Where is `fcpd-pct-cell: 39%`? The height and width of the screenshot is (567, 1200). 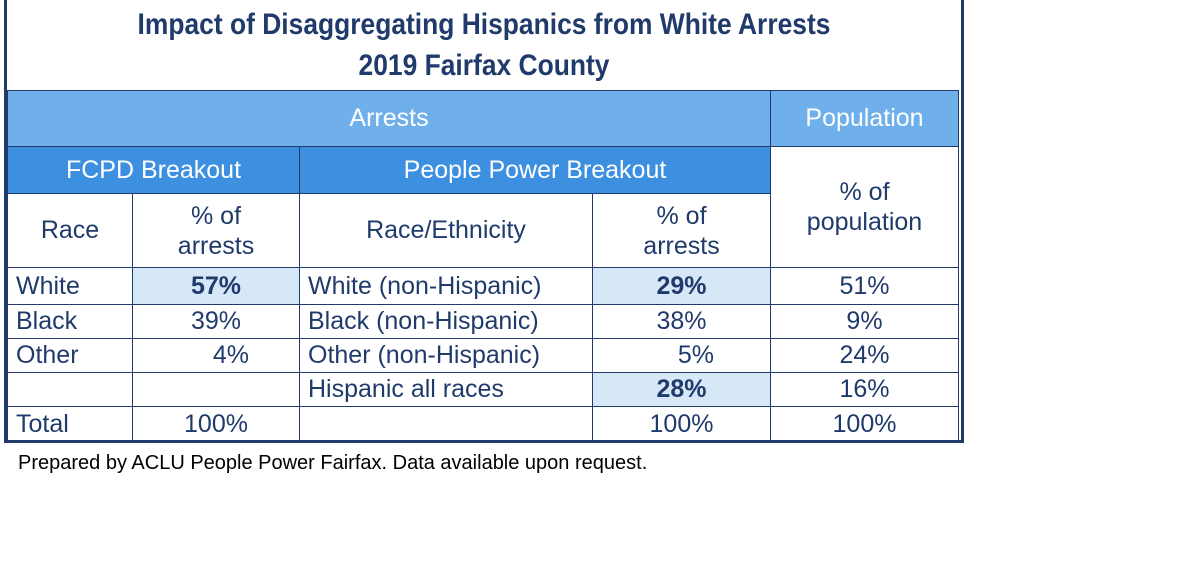
fcpd-pct-cell: 39% is located at coordinates (216, 321).